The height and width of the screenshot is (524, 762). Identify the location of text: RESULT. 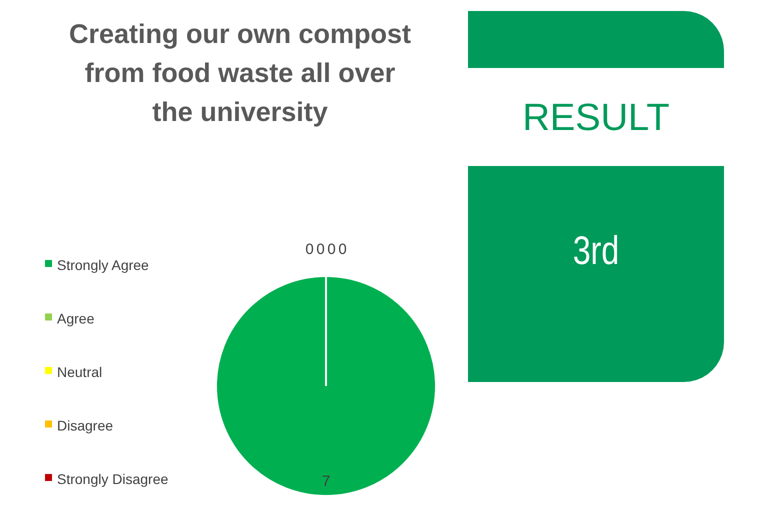
(596, 118).